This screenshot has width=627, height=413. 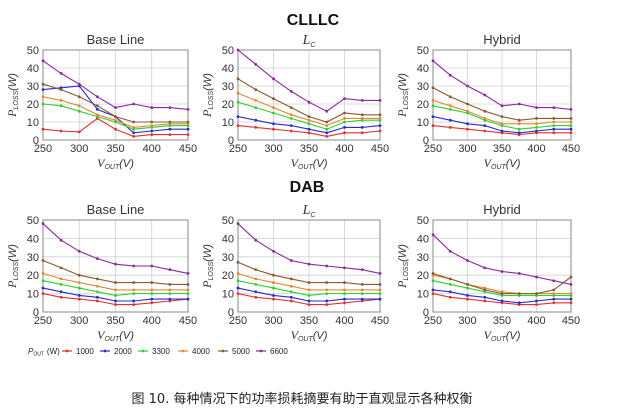 What do you see at coordinates (302, 399) in the screenshot?
I see `figure-caption: 图 10. 每种情况下的功率损耗摘要有助于直观显示各种权衡` at bounding box center [302, 399].